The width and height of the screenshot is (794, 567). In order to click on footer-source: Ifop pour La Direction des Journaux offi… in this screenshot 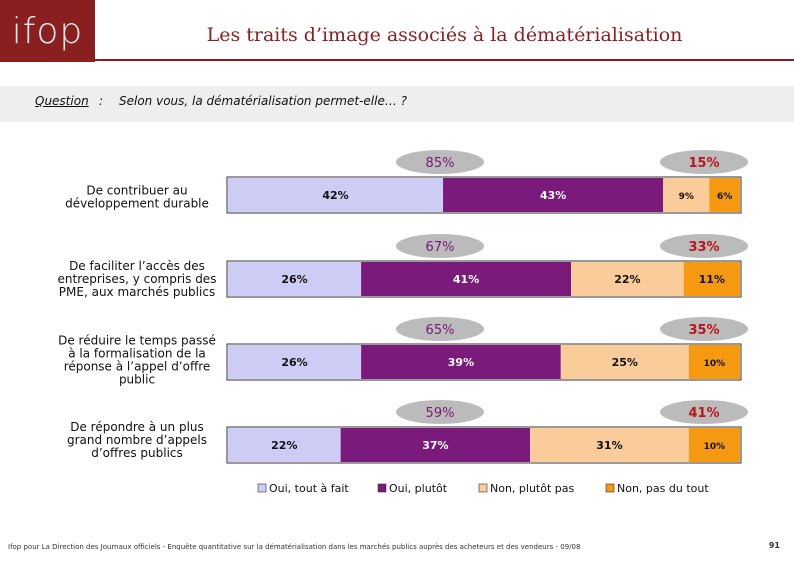, I will do `click(294, 547)`.